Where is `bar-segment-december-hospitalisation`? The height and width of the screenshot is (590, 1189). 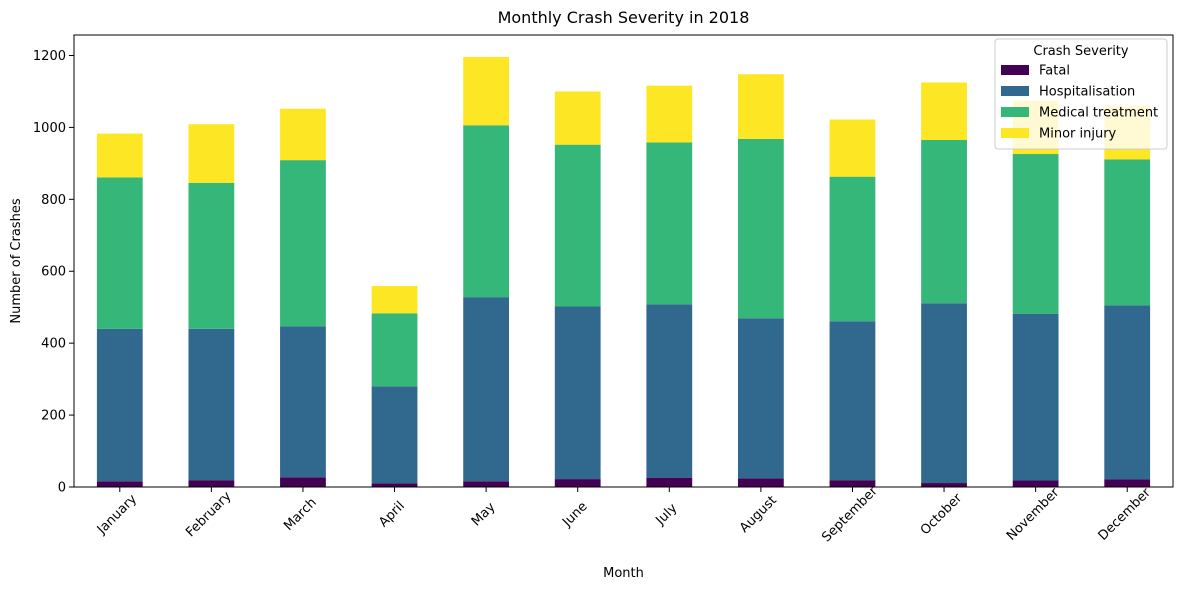 bar-segment-december-hospitalisation is located at coordinates (1127, 392).